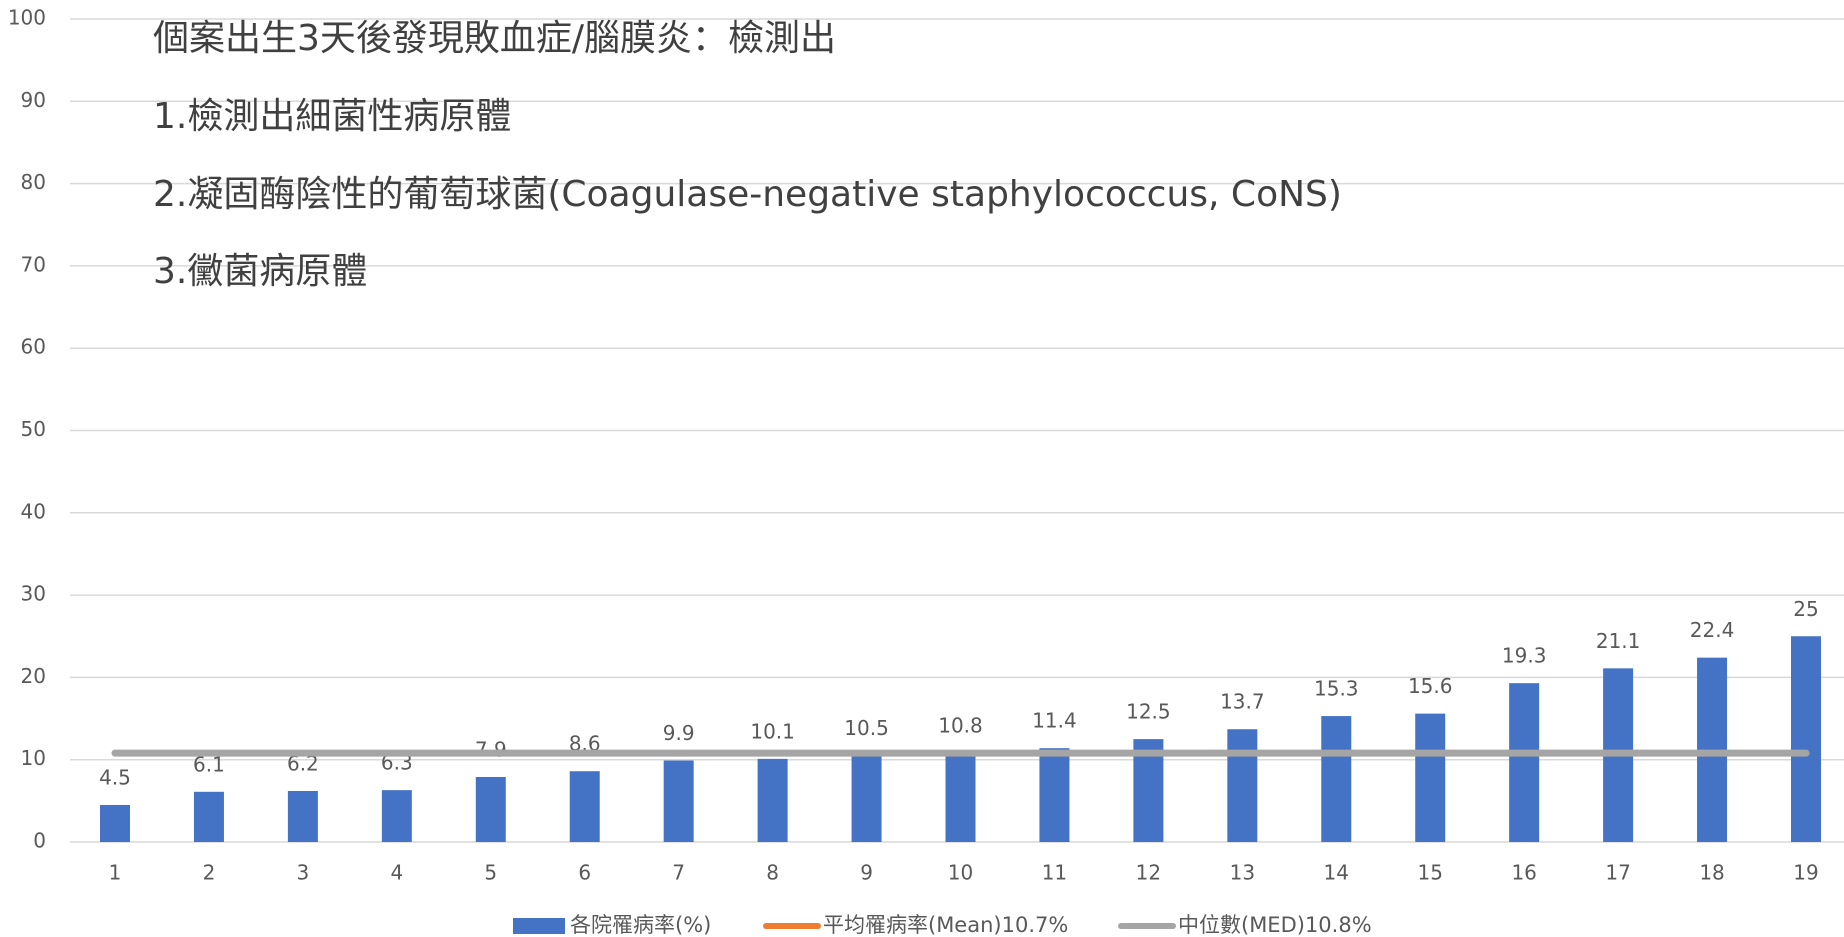 The height and width of the screenshot is (937, 1844). I want to click on y-tick-label: 70, so click(33, 264).